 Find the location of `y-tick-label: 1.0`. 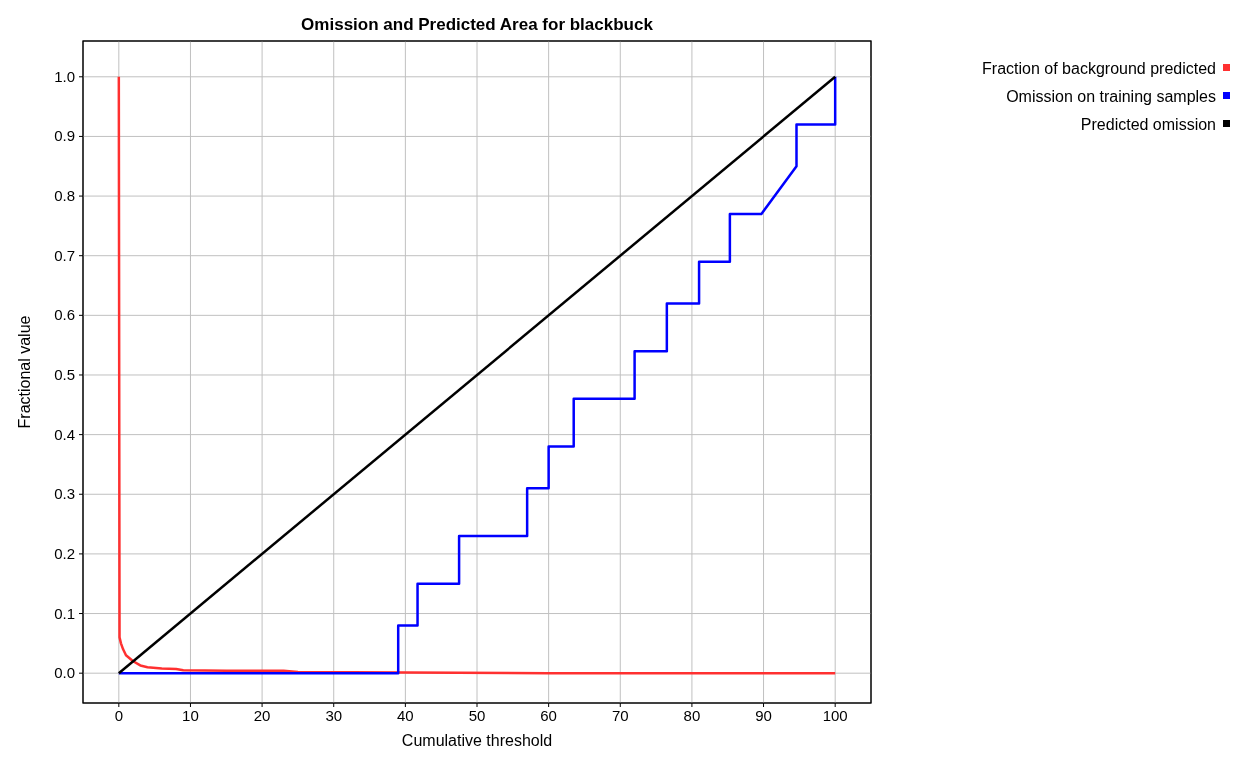

y-tick-label: 1.0 is located at coordinates (64, 76).